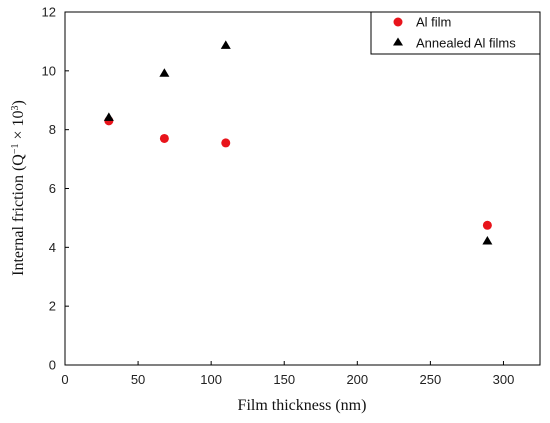  I want to click on x-tick-label: 150, so click(284, 379).